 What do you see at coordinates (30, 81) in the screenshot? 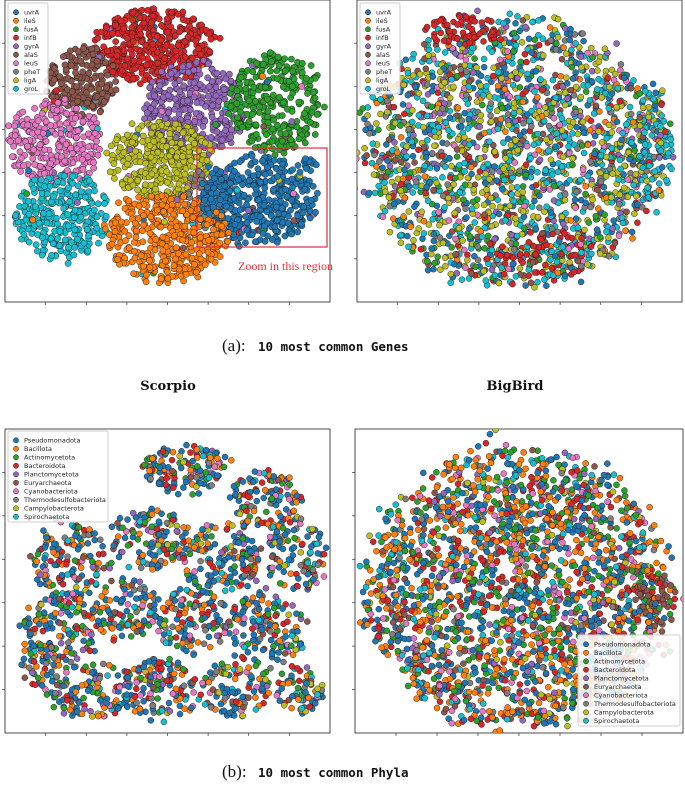
I see `legend-label: ligA` at bounding box center [30, 81].